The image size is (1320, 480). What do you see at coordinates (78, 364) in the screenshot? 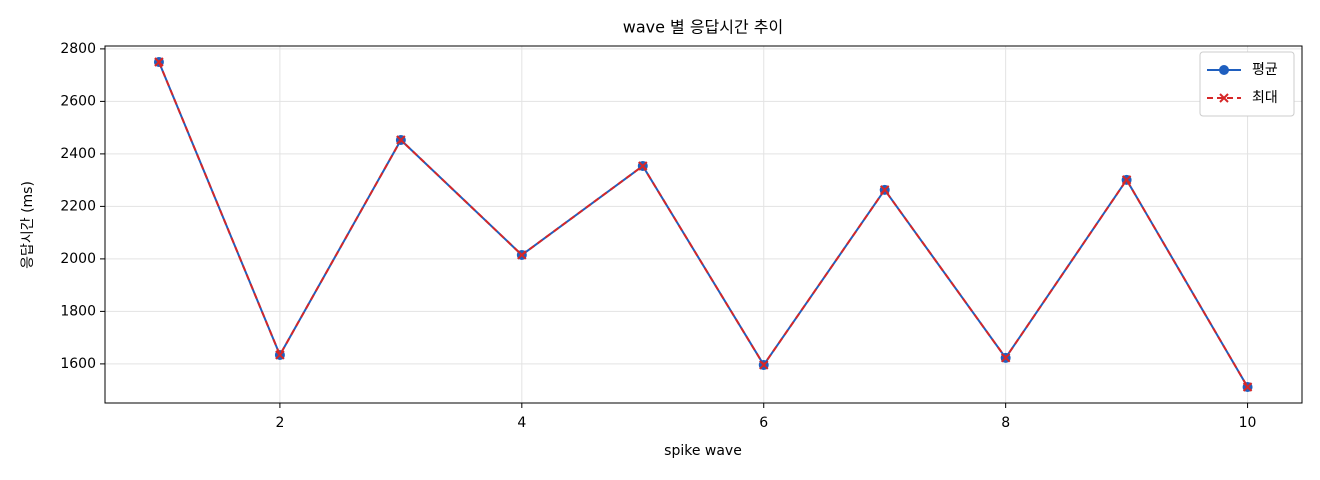
I see `y-tick-label: 1600` at bounding box center [78, 364].